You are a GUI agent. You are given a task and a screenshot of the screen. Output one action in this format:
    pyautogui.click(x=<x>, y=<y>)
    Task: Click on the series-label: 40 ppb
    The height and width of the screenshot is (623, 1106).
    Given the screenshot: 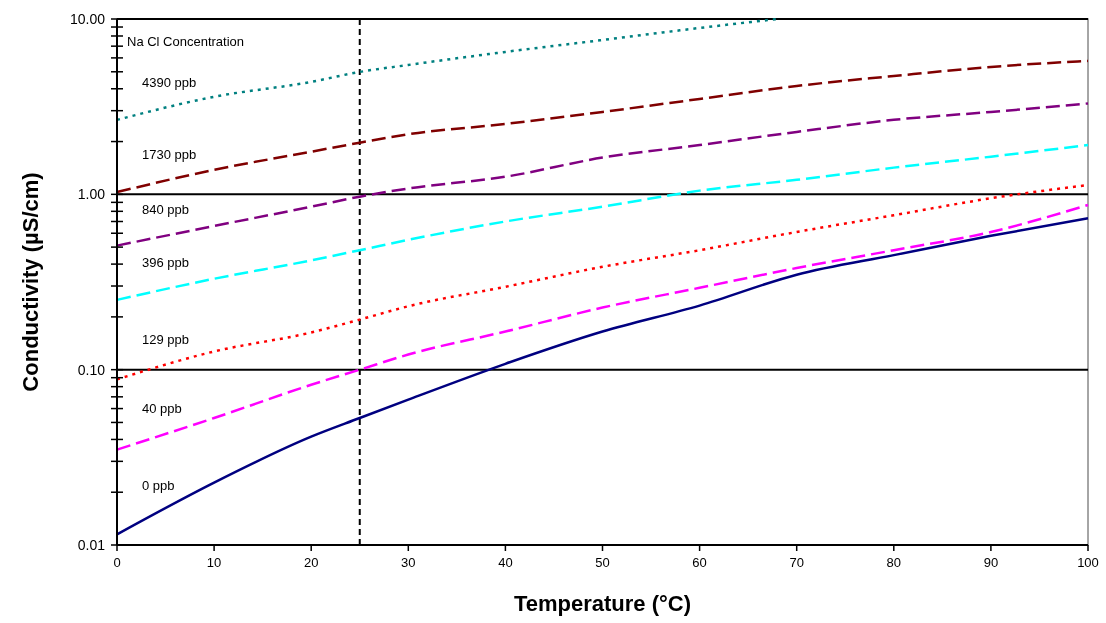 What is the action you would take?
    pyautogui.click(x=162, y=408)
    